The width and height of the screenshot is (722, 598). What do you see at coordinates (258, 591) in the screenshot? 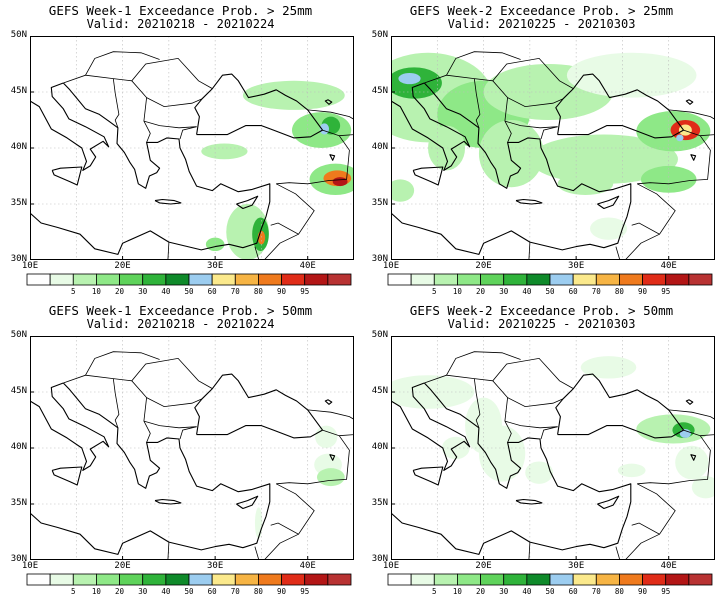
I see `colorbar-label: 80` at bounding box center [258, 591].